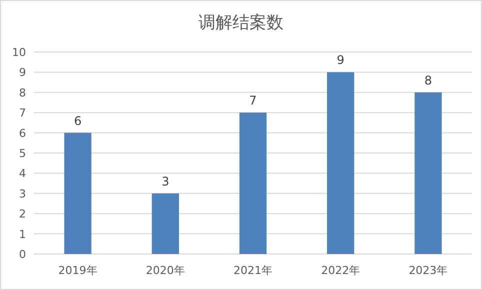 The height and width of the screenshot is (290, 482). I want to click on data-label: 9, so click(340, 60).